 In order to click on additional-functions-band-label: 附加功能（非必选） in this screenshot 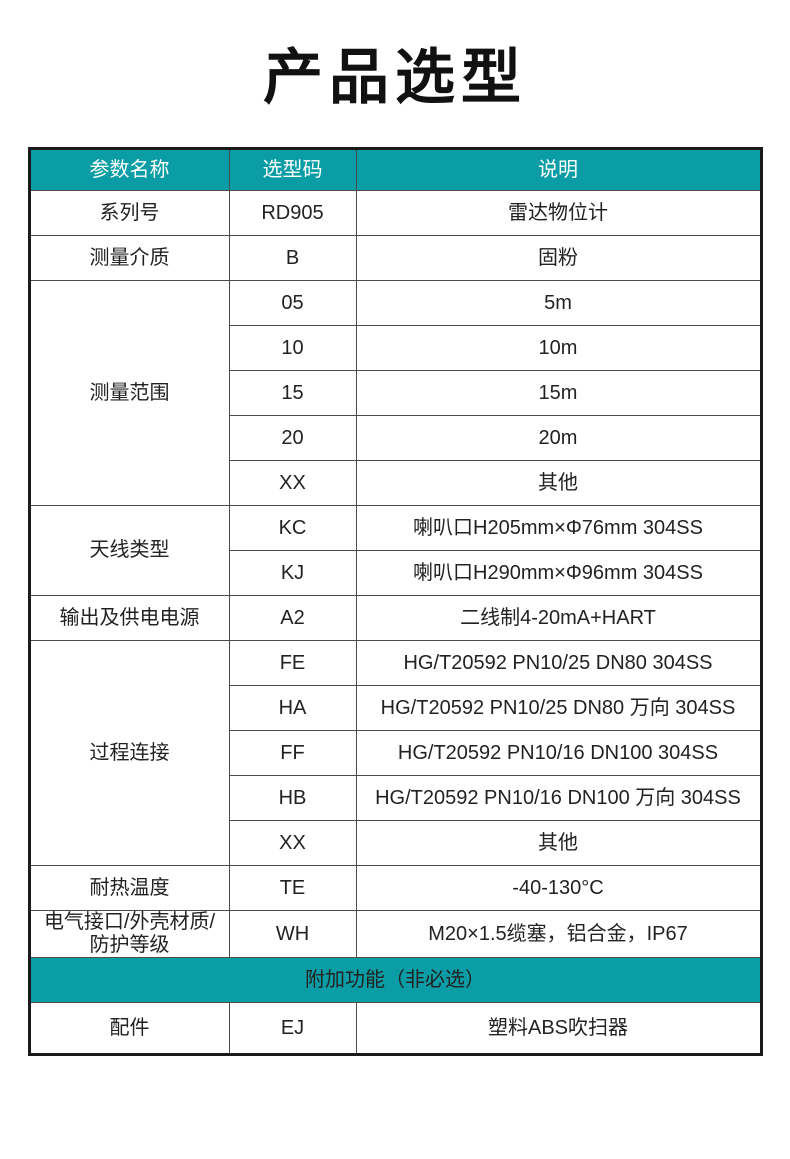, I will do `click(395, 980)`.